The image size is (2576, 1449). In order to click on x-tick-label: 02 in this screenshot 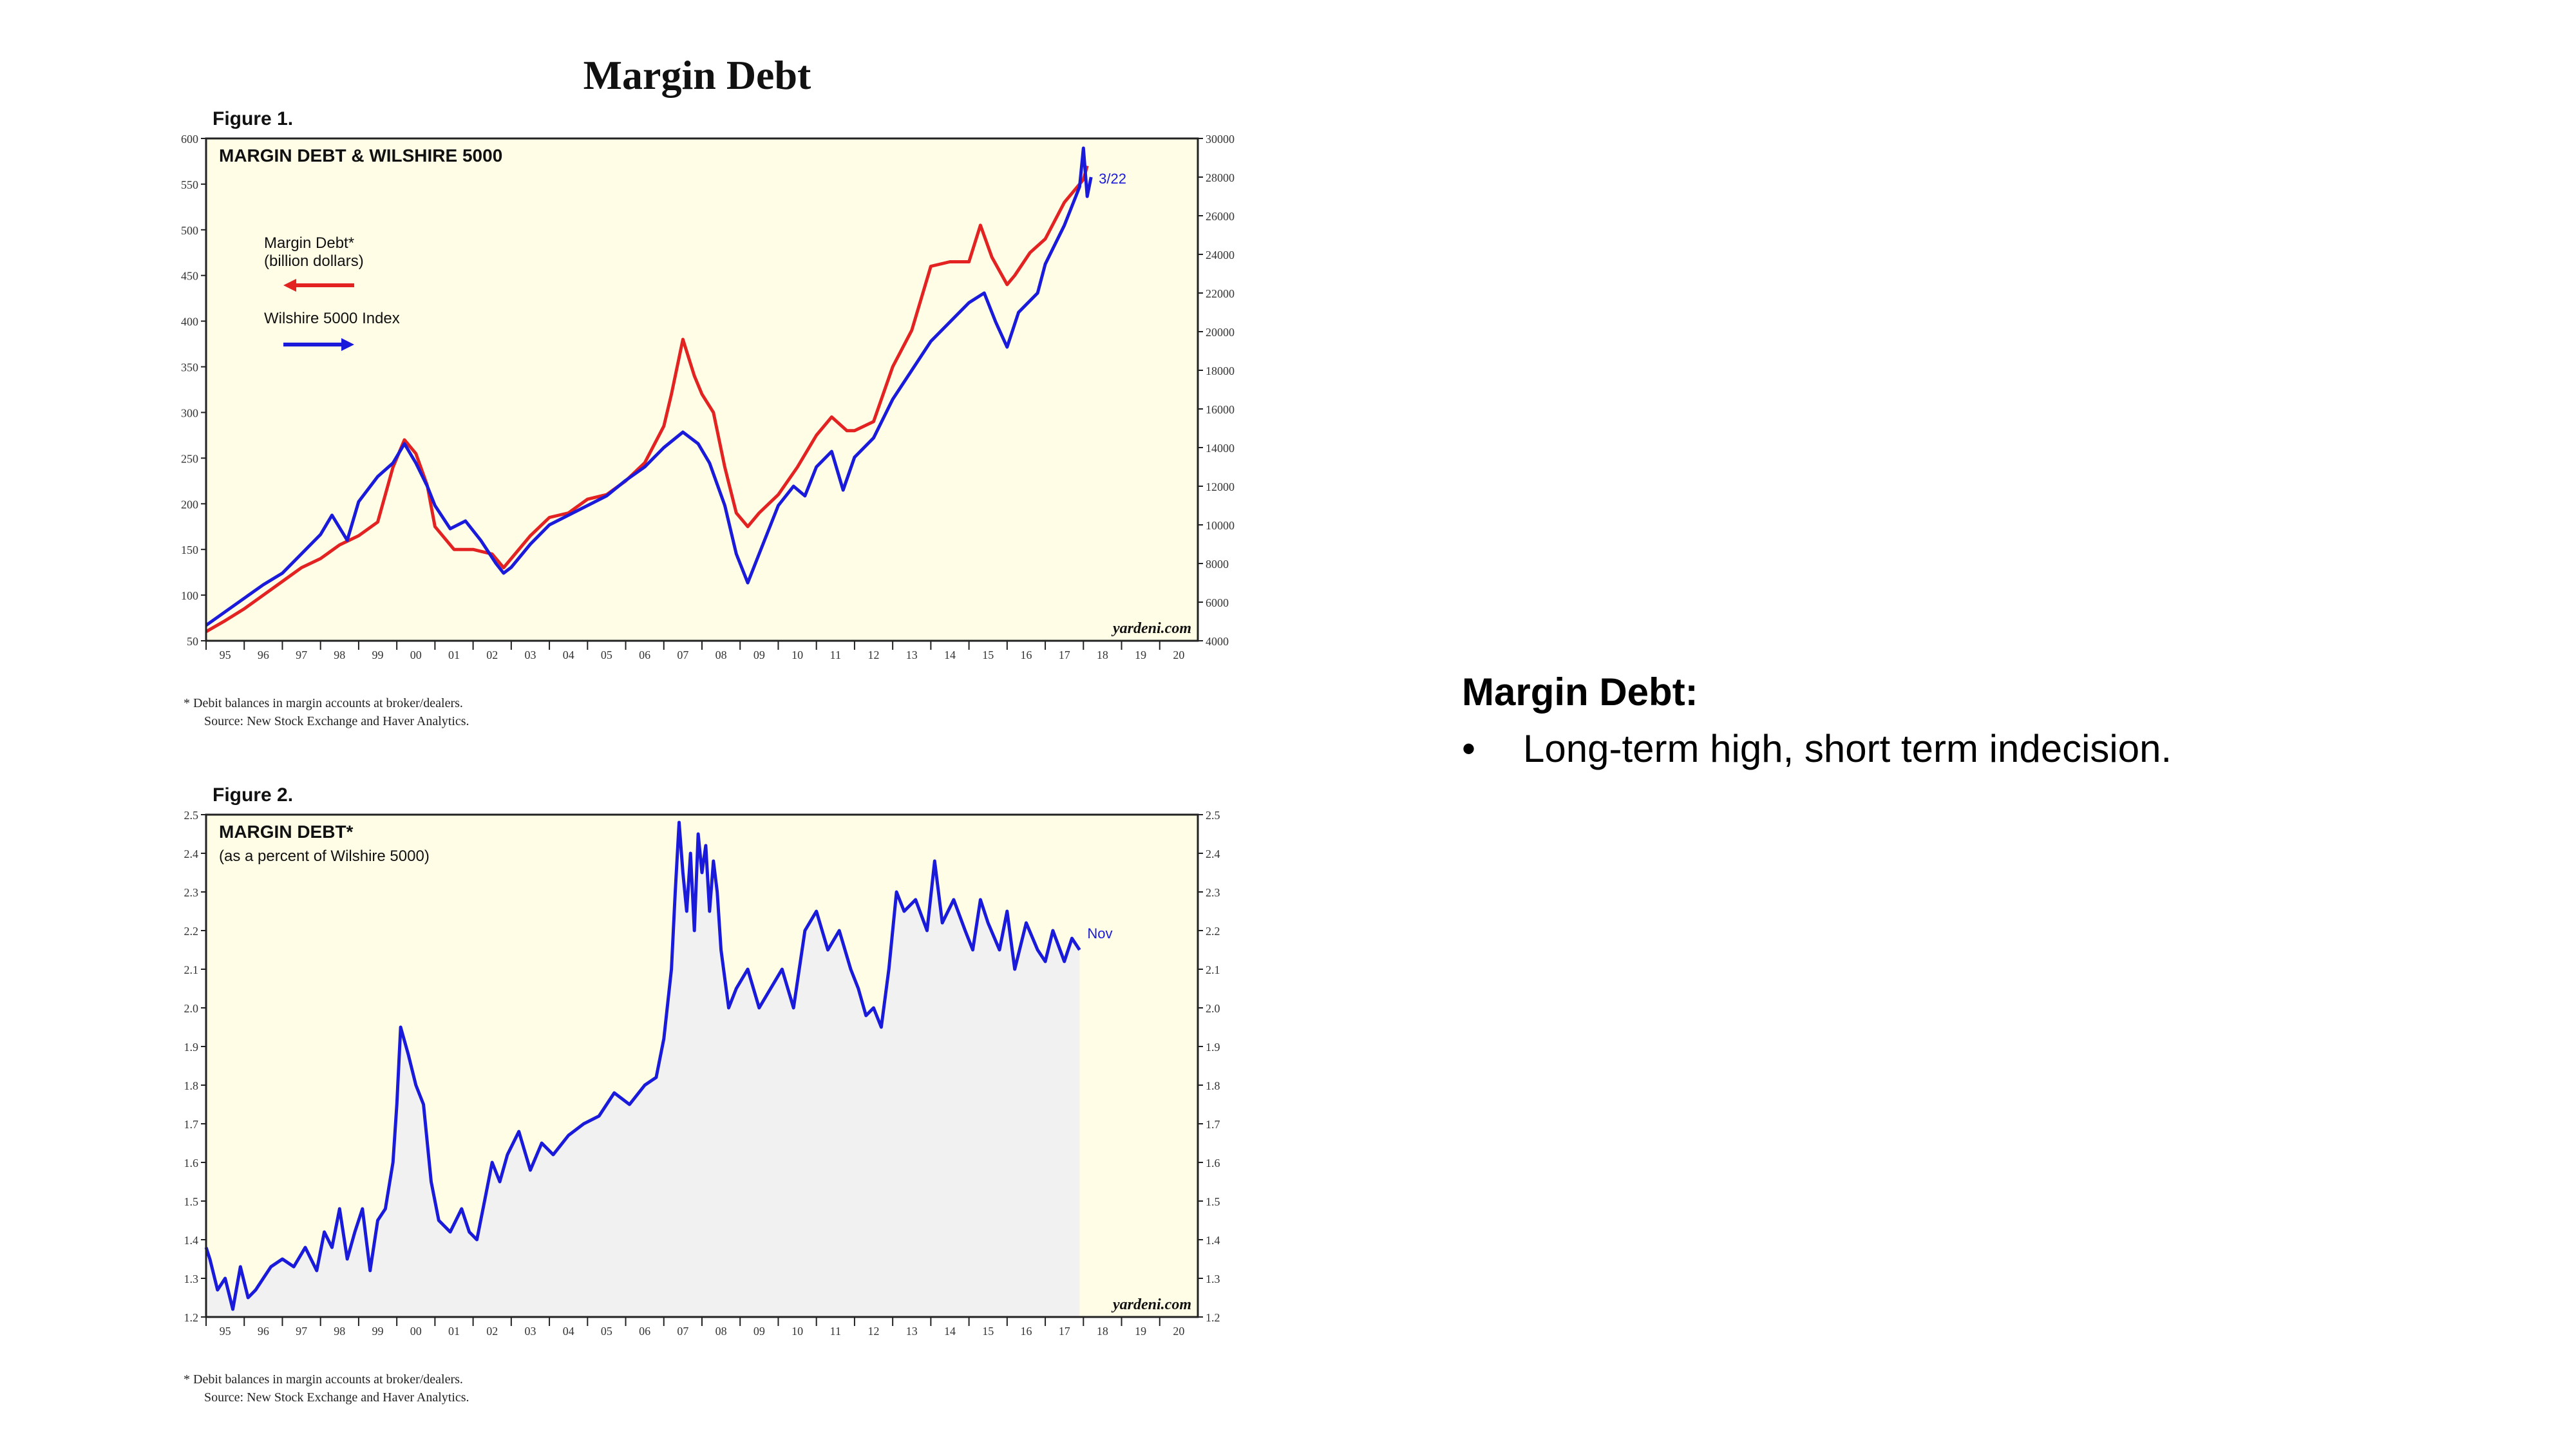, I will do `click(492, 1331)`.